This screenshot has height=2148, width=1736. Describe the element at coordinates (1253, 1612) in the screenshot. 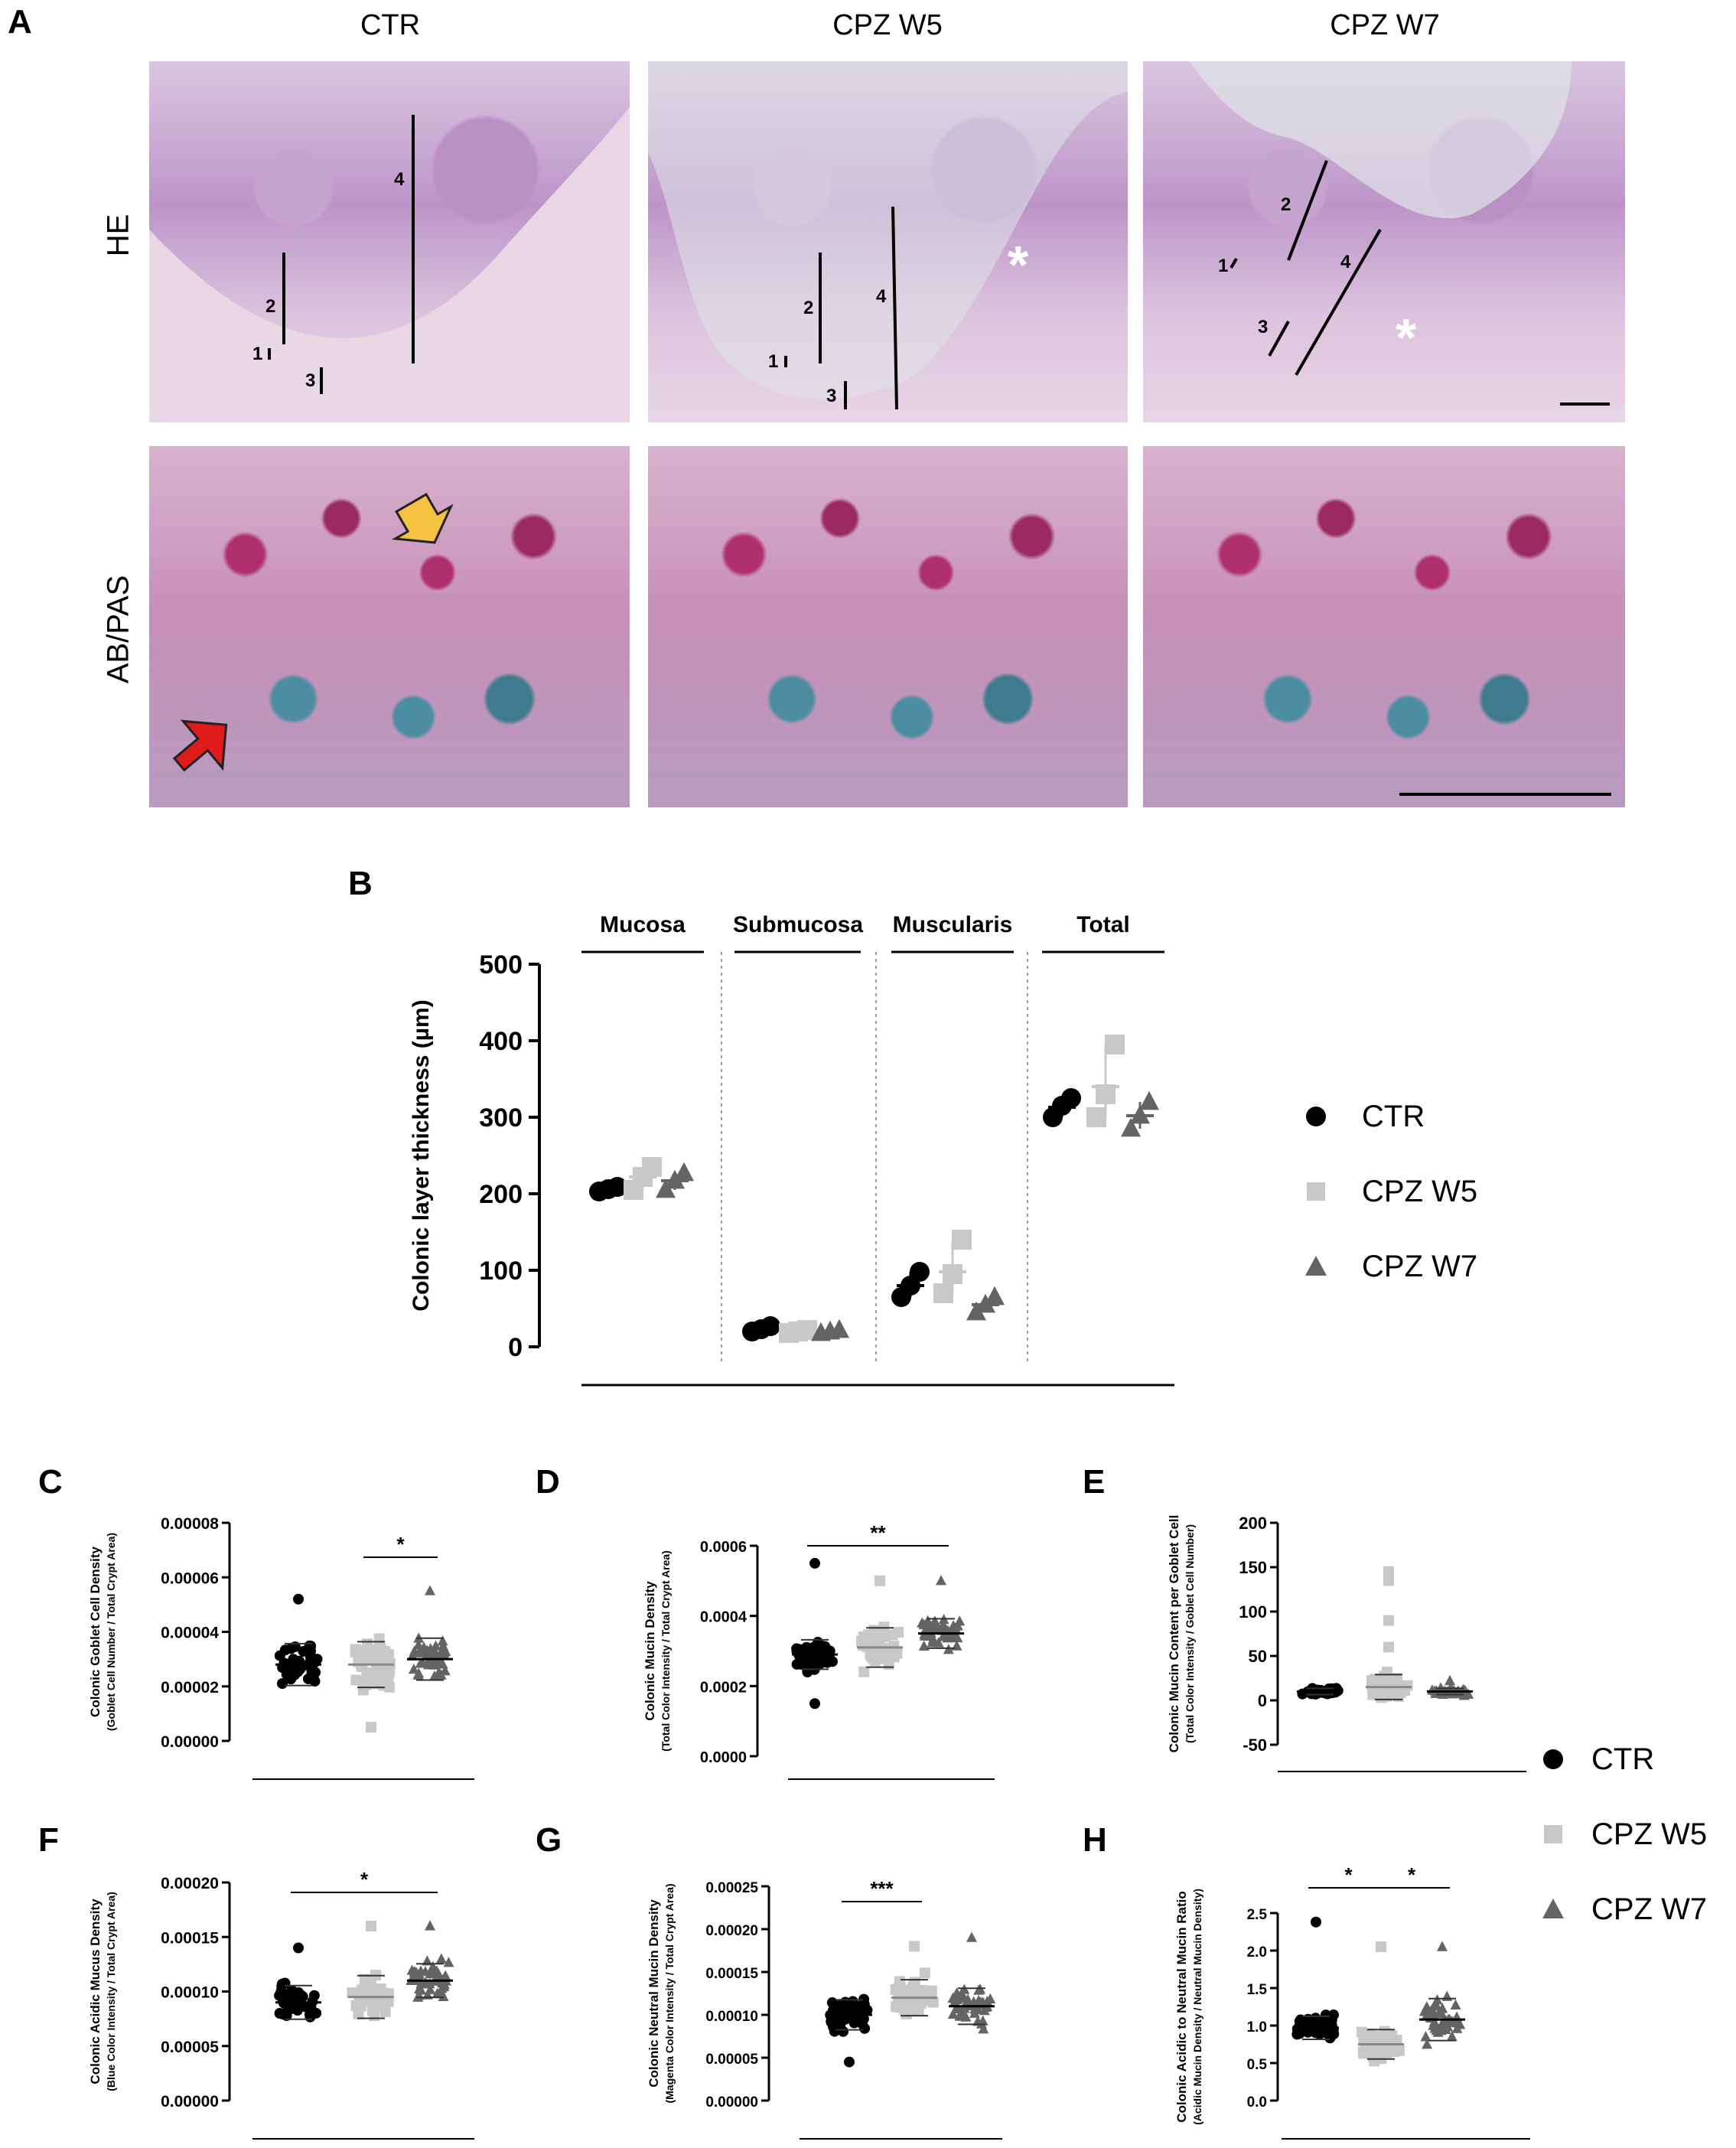

I see `ytick-label: 100` at that location.